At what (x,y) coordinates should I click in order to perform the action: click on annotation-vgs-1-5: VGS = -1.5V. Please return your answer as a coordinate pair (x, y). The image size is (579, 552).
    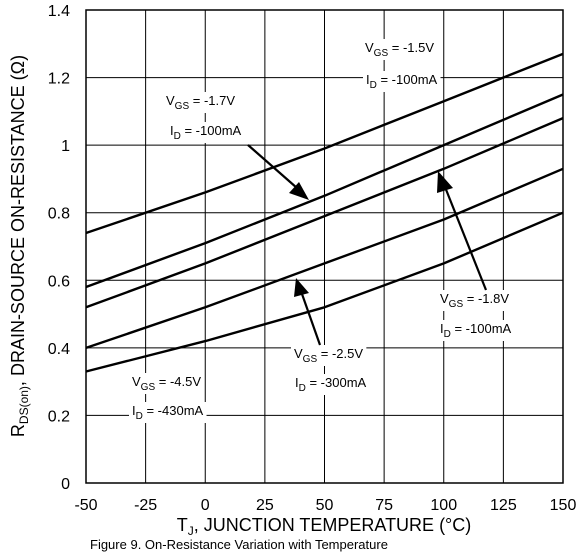
    Looking at the image, I should click on (399, 49).